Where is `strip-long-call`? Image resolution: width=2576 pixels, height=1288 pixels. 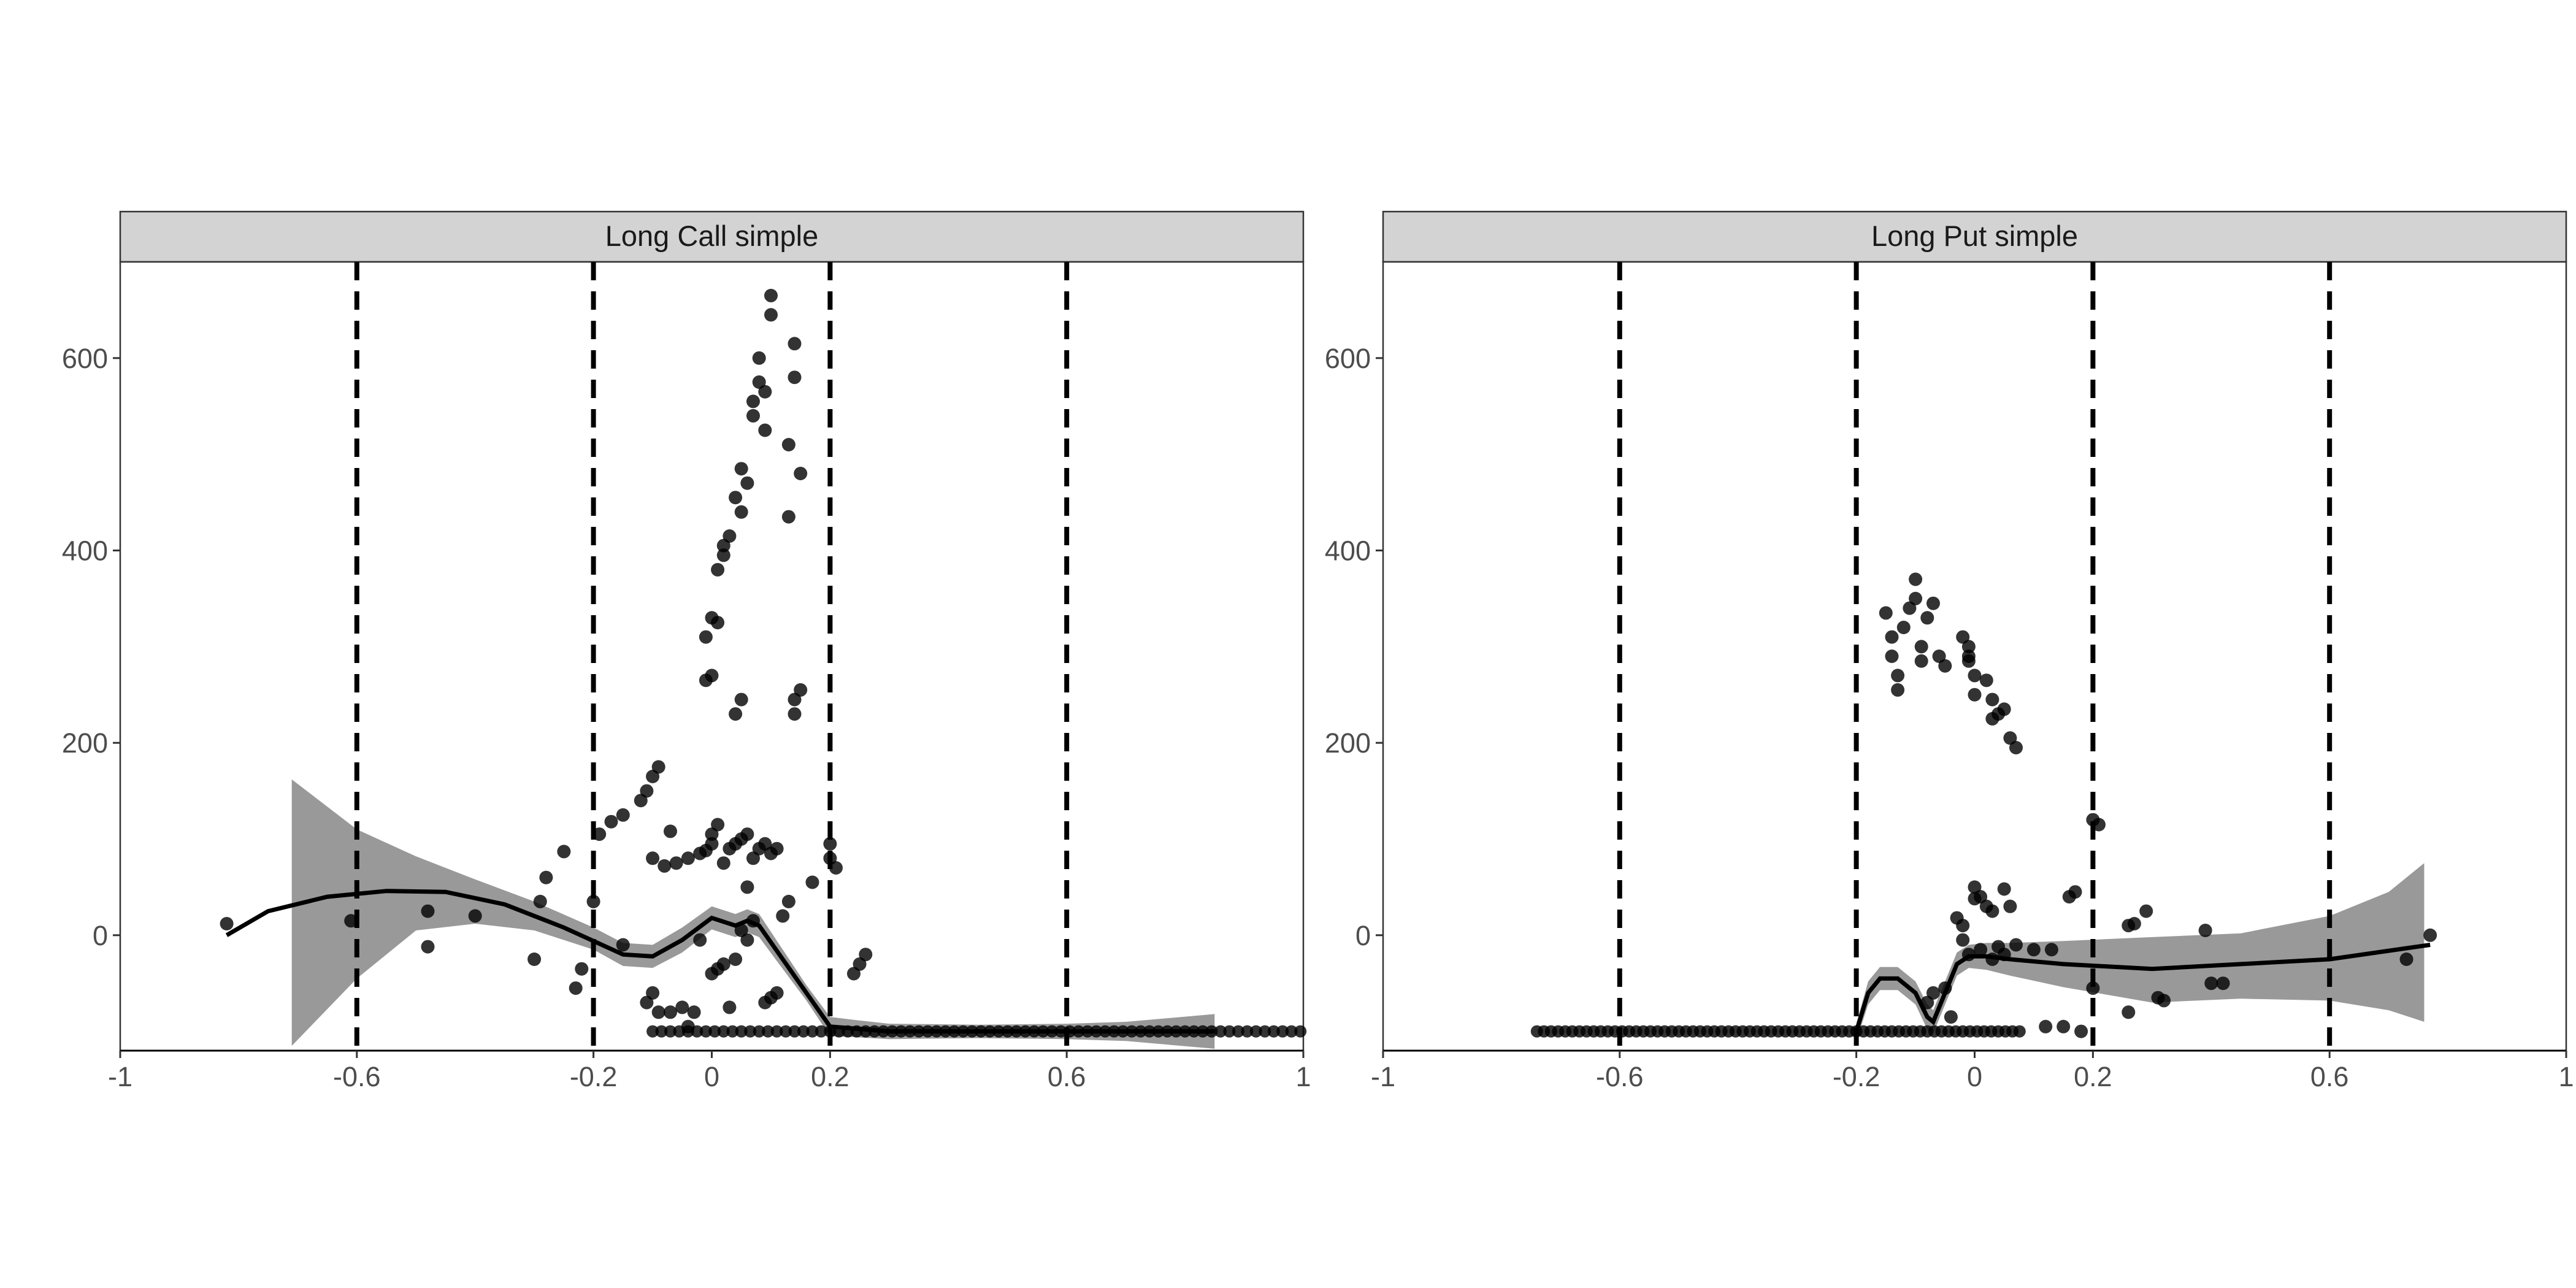
strip-long-call is located at coordinates (712, 236).